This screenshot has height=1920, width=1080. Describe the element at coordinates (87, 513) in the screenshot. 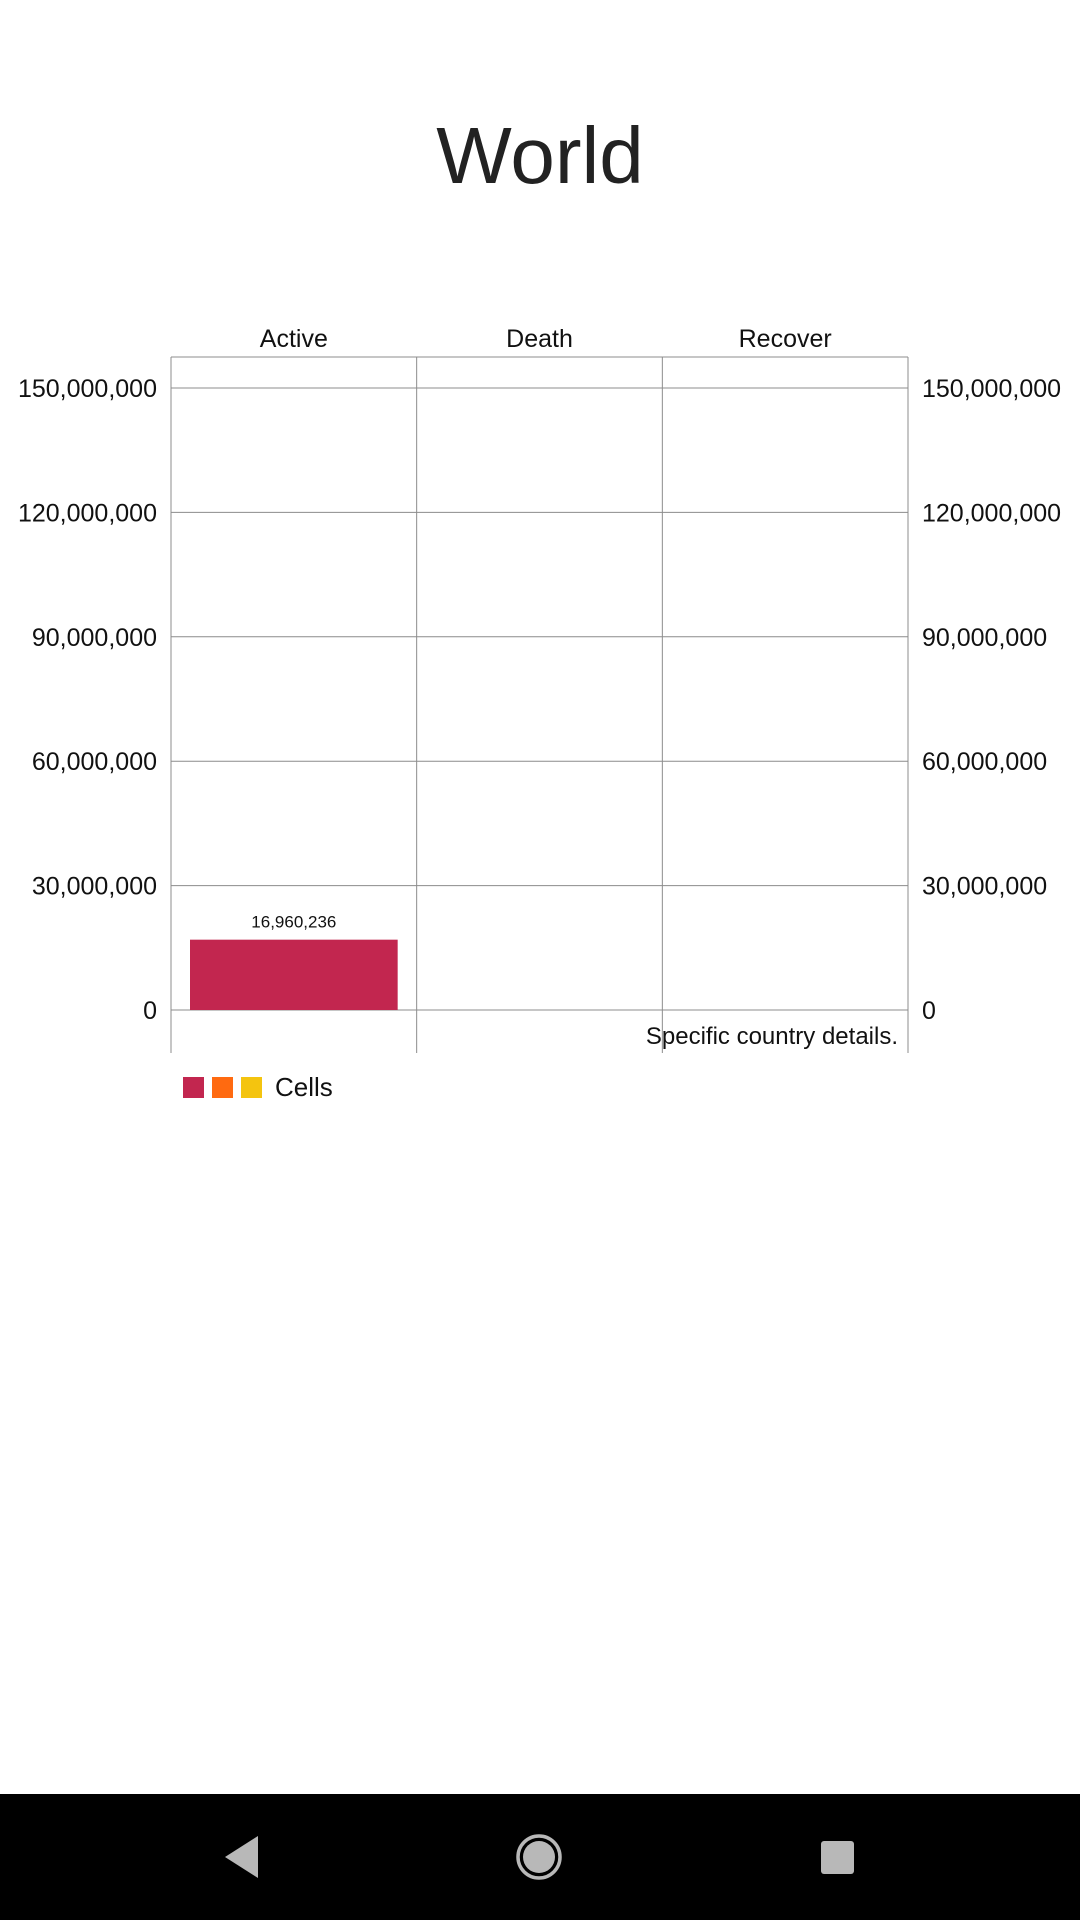

I see `y-tick-label-left: 120,000,000` at that location.